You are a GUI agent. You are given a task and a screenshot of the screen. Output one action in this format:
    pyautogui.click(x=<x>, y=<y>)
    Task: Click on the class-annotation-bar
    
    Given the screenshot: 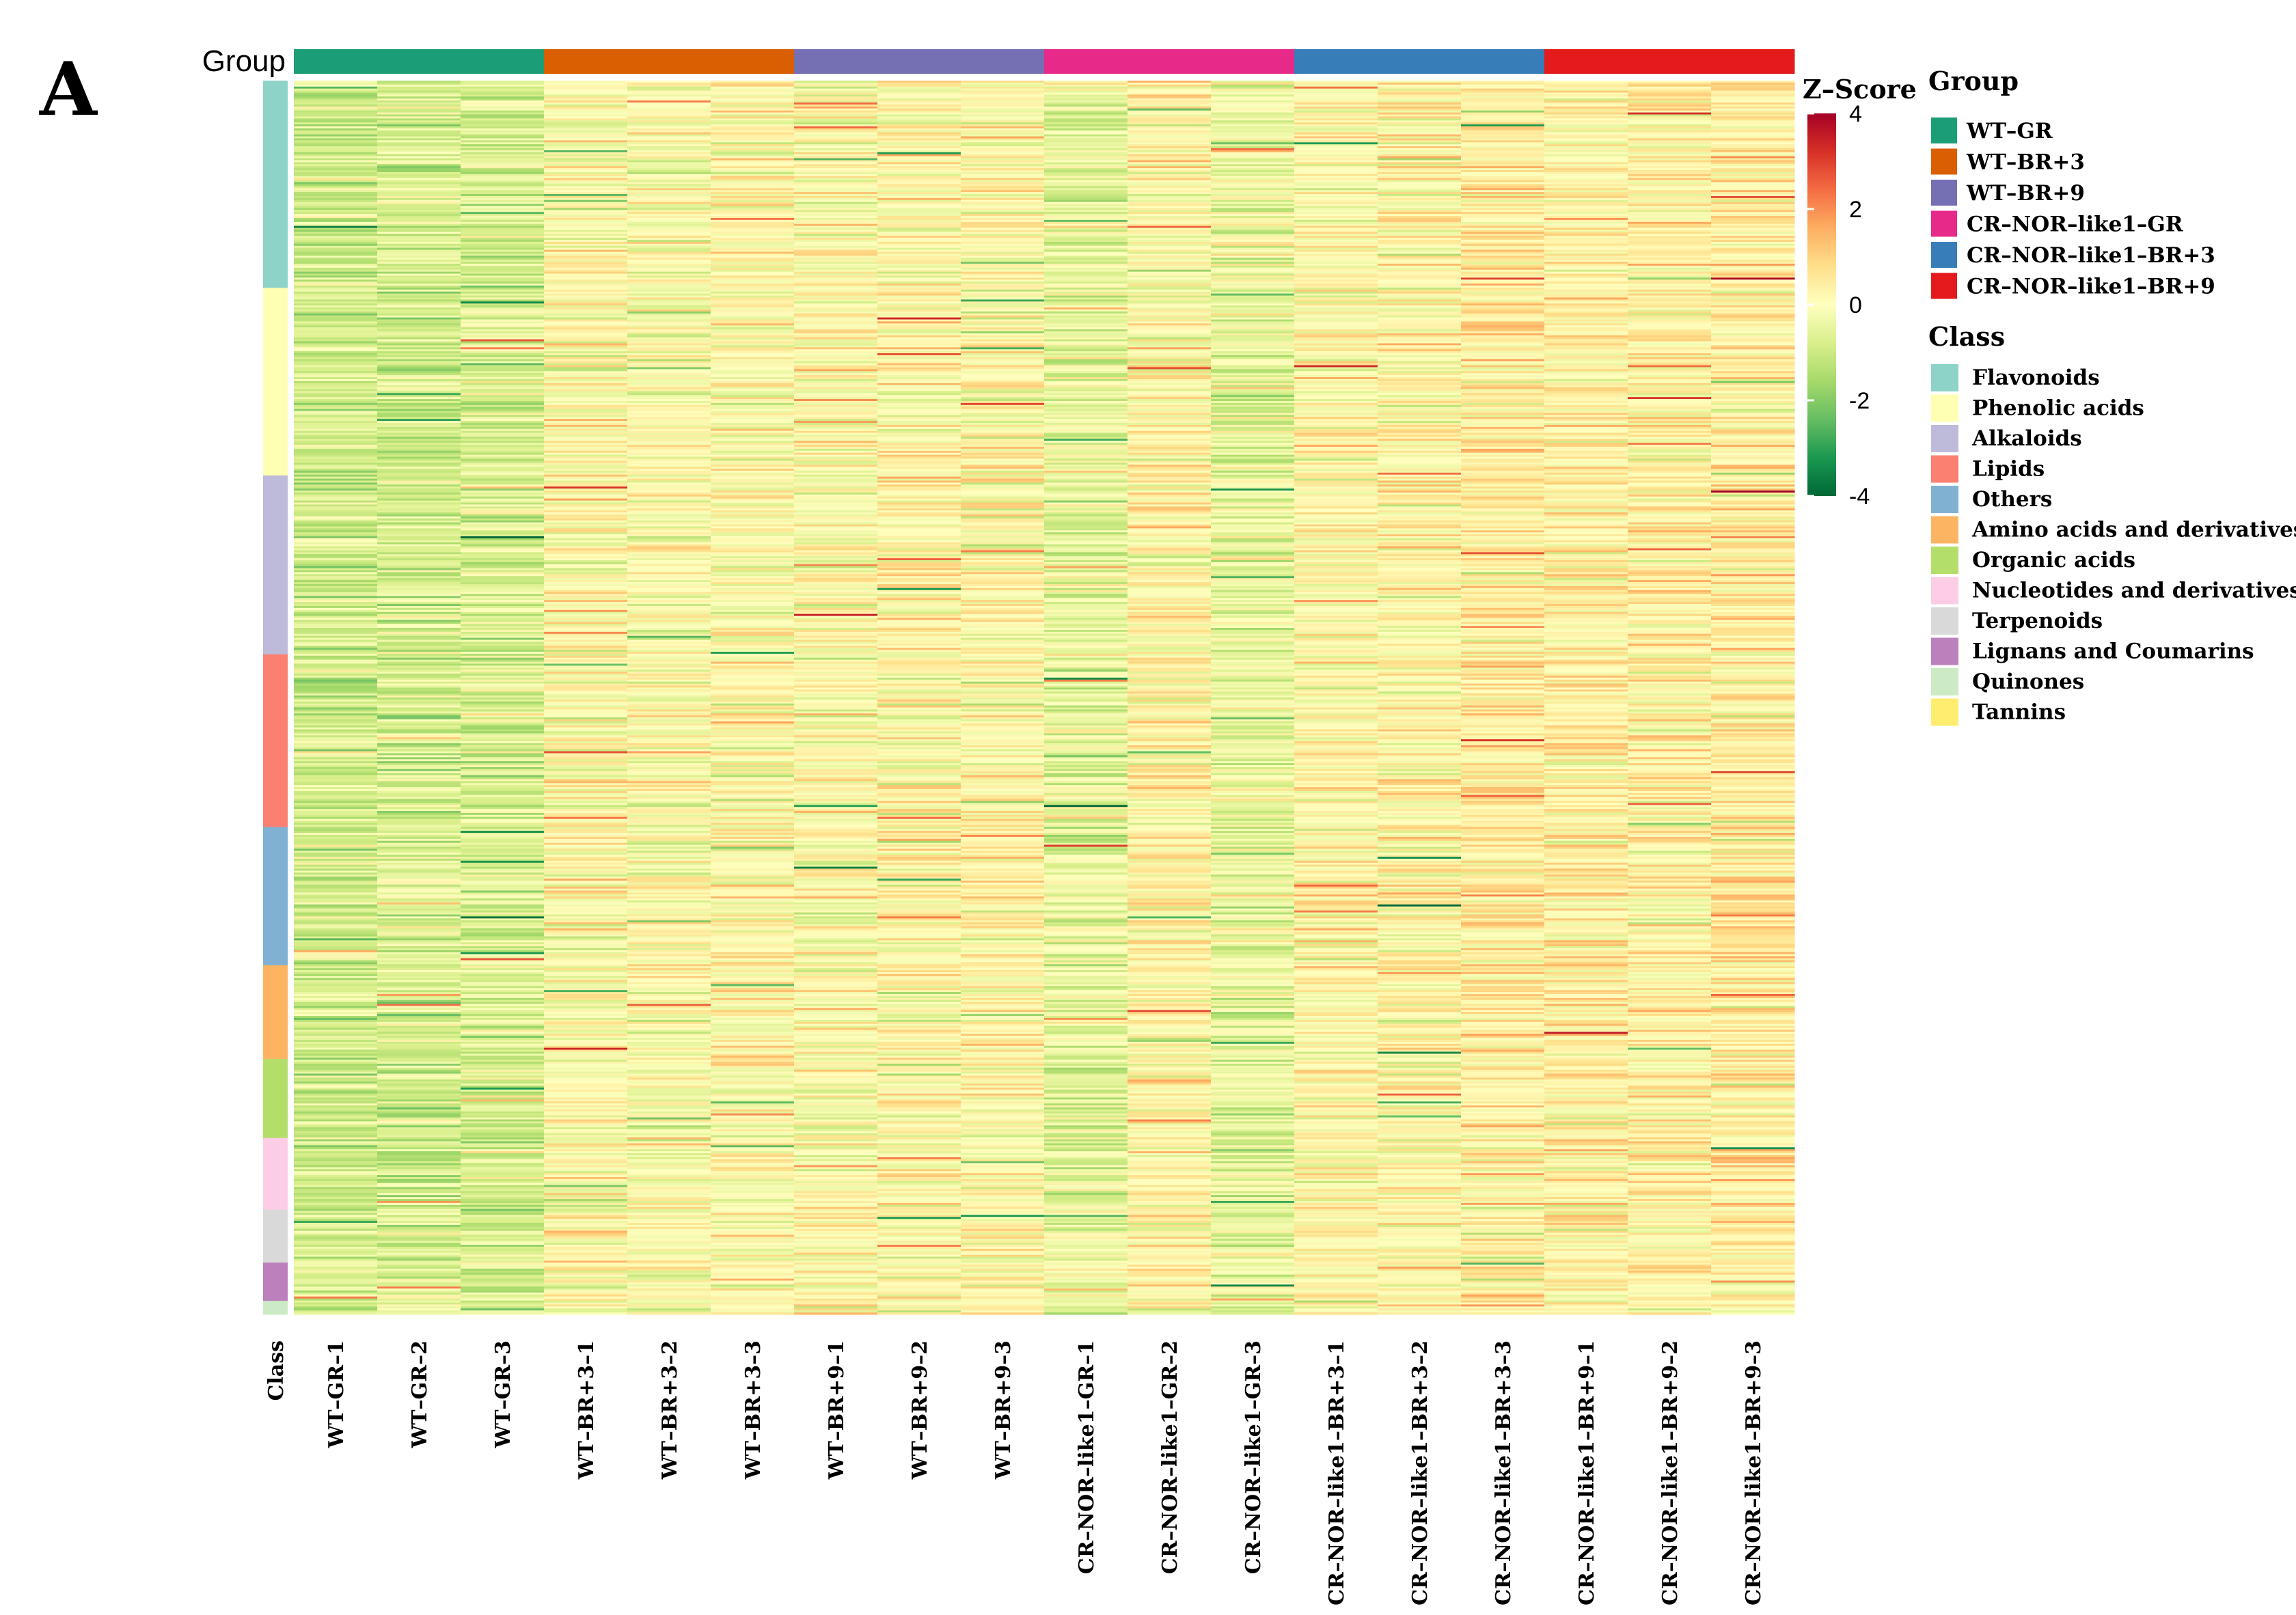 What is the action you would take?
    pyautogui.click(x=275, y=698)
    